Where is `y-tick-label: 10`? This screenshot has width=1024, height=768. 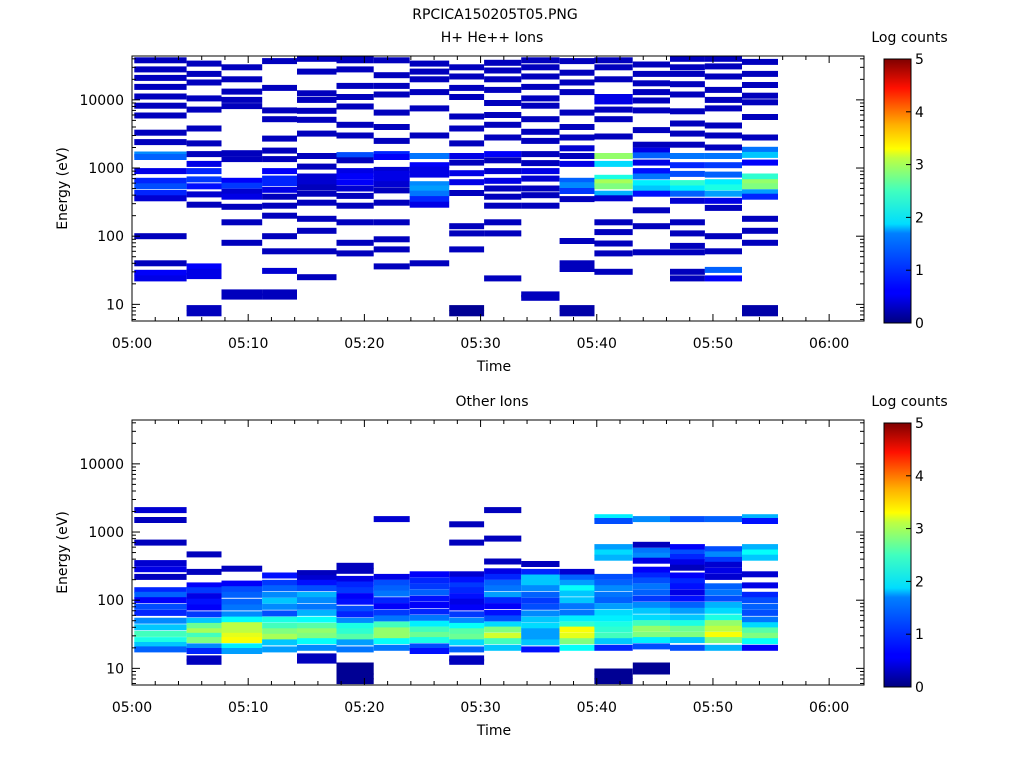
y-tick-label: 10 is located at coordinates (115, 305).